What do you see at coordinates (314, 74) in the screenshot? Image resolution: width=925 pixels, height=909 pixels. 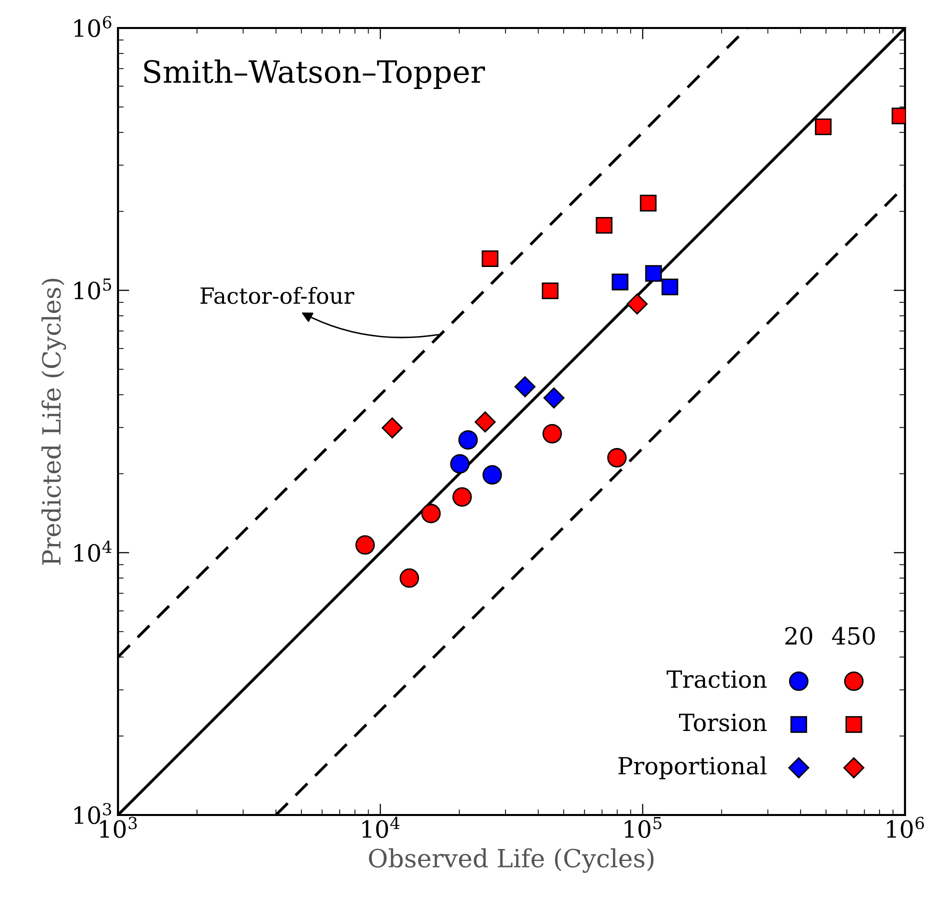 I see `text: Smith–Watson–Topper` at bounding box center [314, 74].